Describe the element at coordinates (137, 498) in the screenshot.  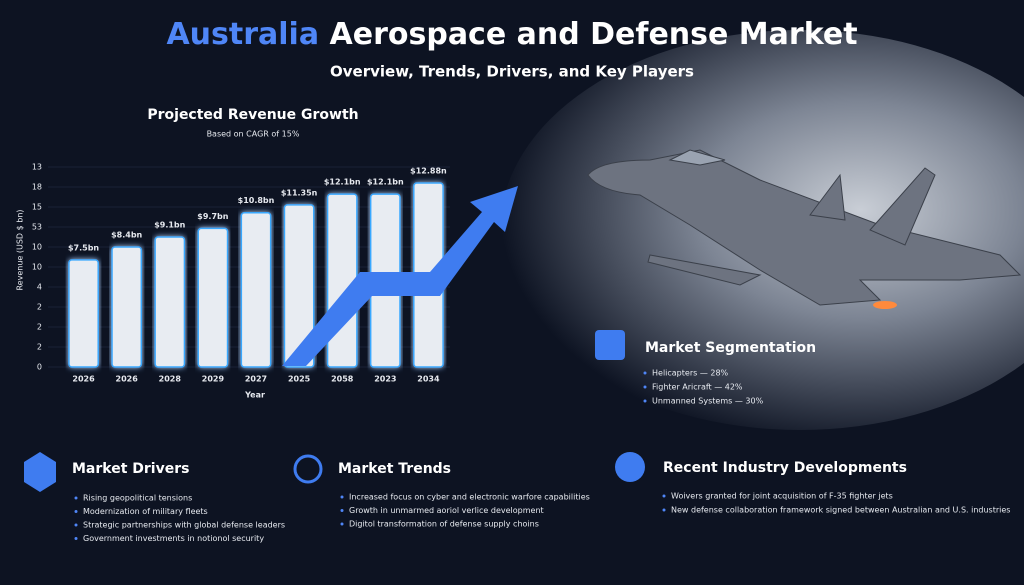
I see `list-item: Rising geopolitical tensions` at that location.